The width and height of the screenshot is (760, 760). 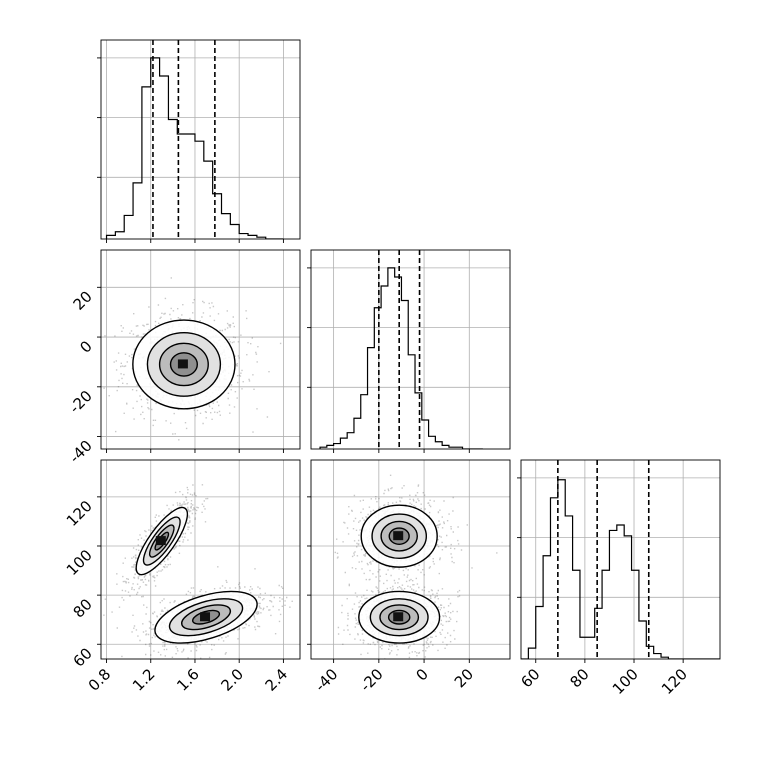 What do you see at coordinates (421, 674) in the screenshot?
I see `x-tick-label: 0` at bounding box center [421, 674].